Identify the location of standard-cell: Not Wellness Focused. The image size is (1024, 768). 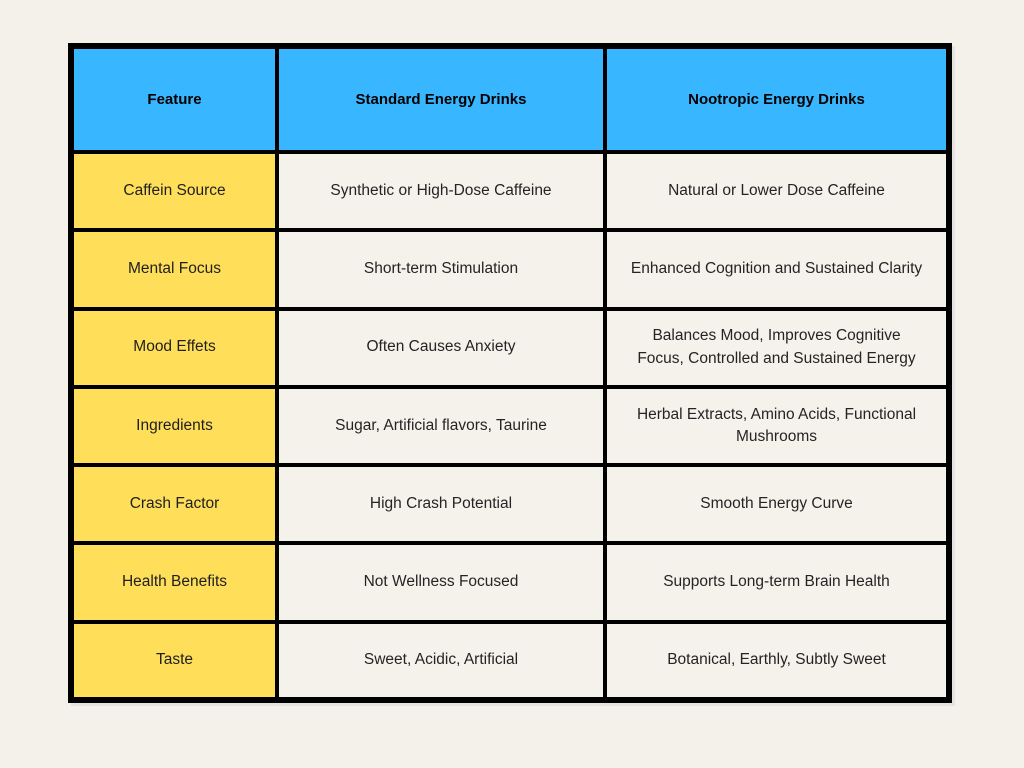
(441, 582).